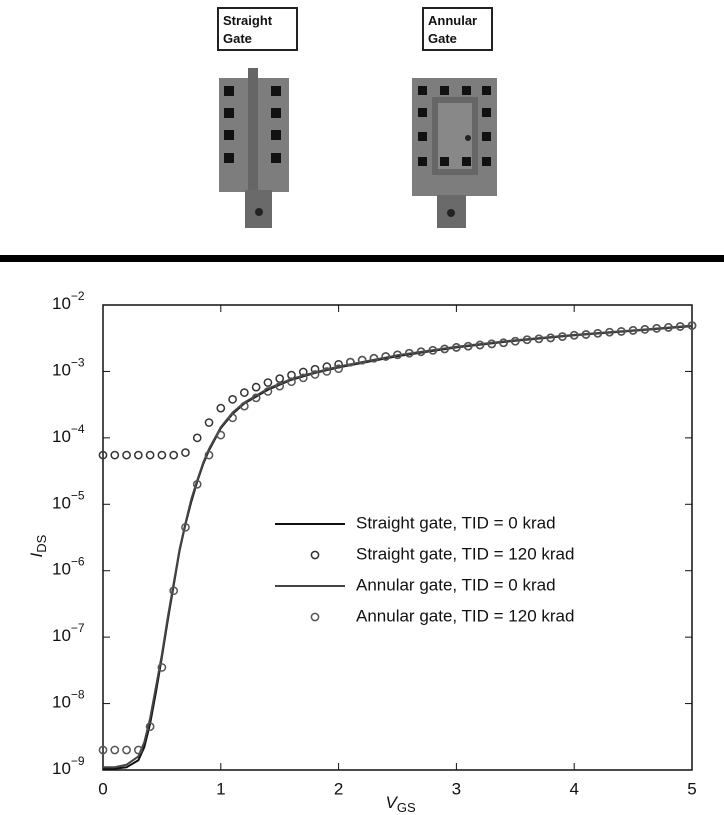 The width and height of the screenshot is (724, 815). I want to click on x-tick-label: 5, so click(691, 788).